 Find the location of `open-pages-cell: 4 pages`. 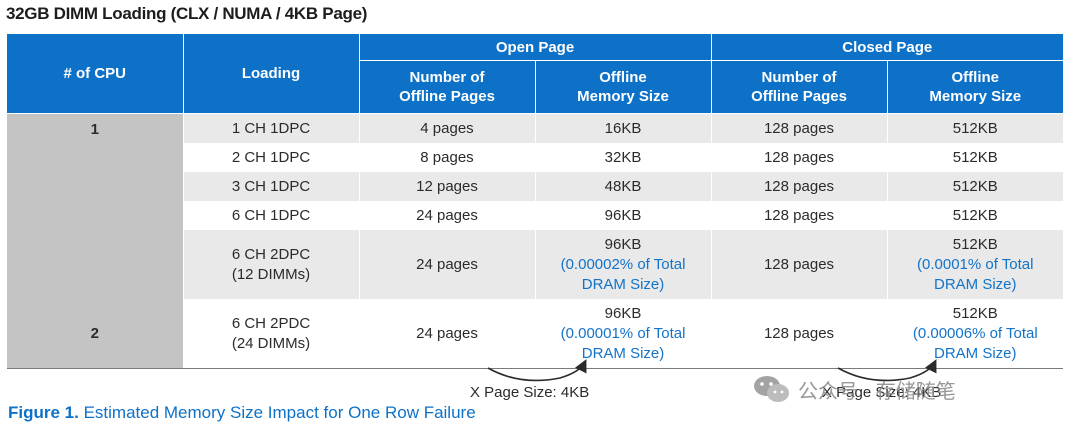

open-pages-cell: 4 pages is located at coordinates (446, 128).